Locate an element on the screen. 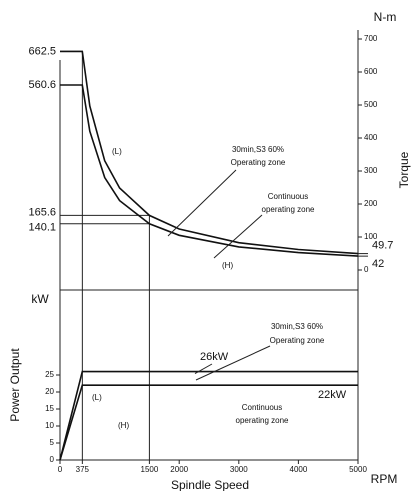 The width and height of the screenshot is (417, 491). y-label: Torque is located at coordinates (404, 169).